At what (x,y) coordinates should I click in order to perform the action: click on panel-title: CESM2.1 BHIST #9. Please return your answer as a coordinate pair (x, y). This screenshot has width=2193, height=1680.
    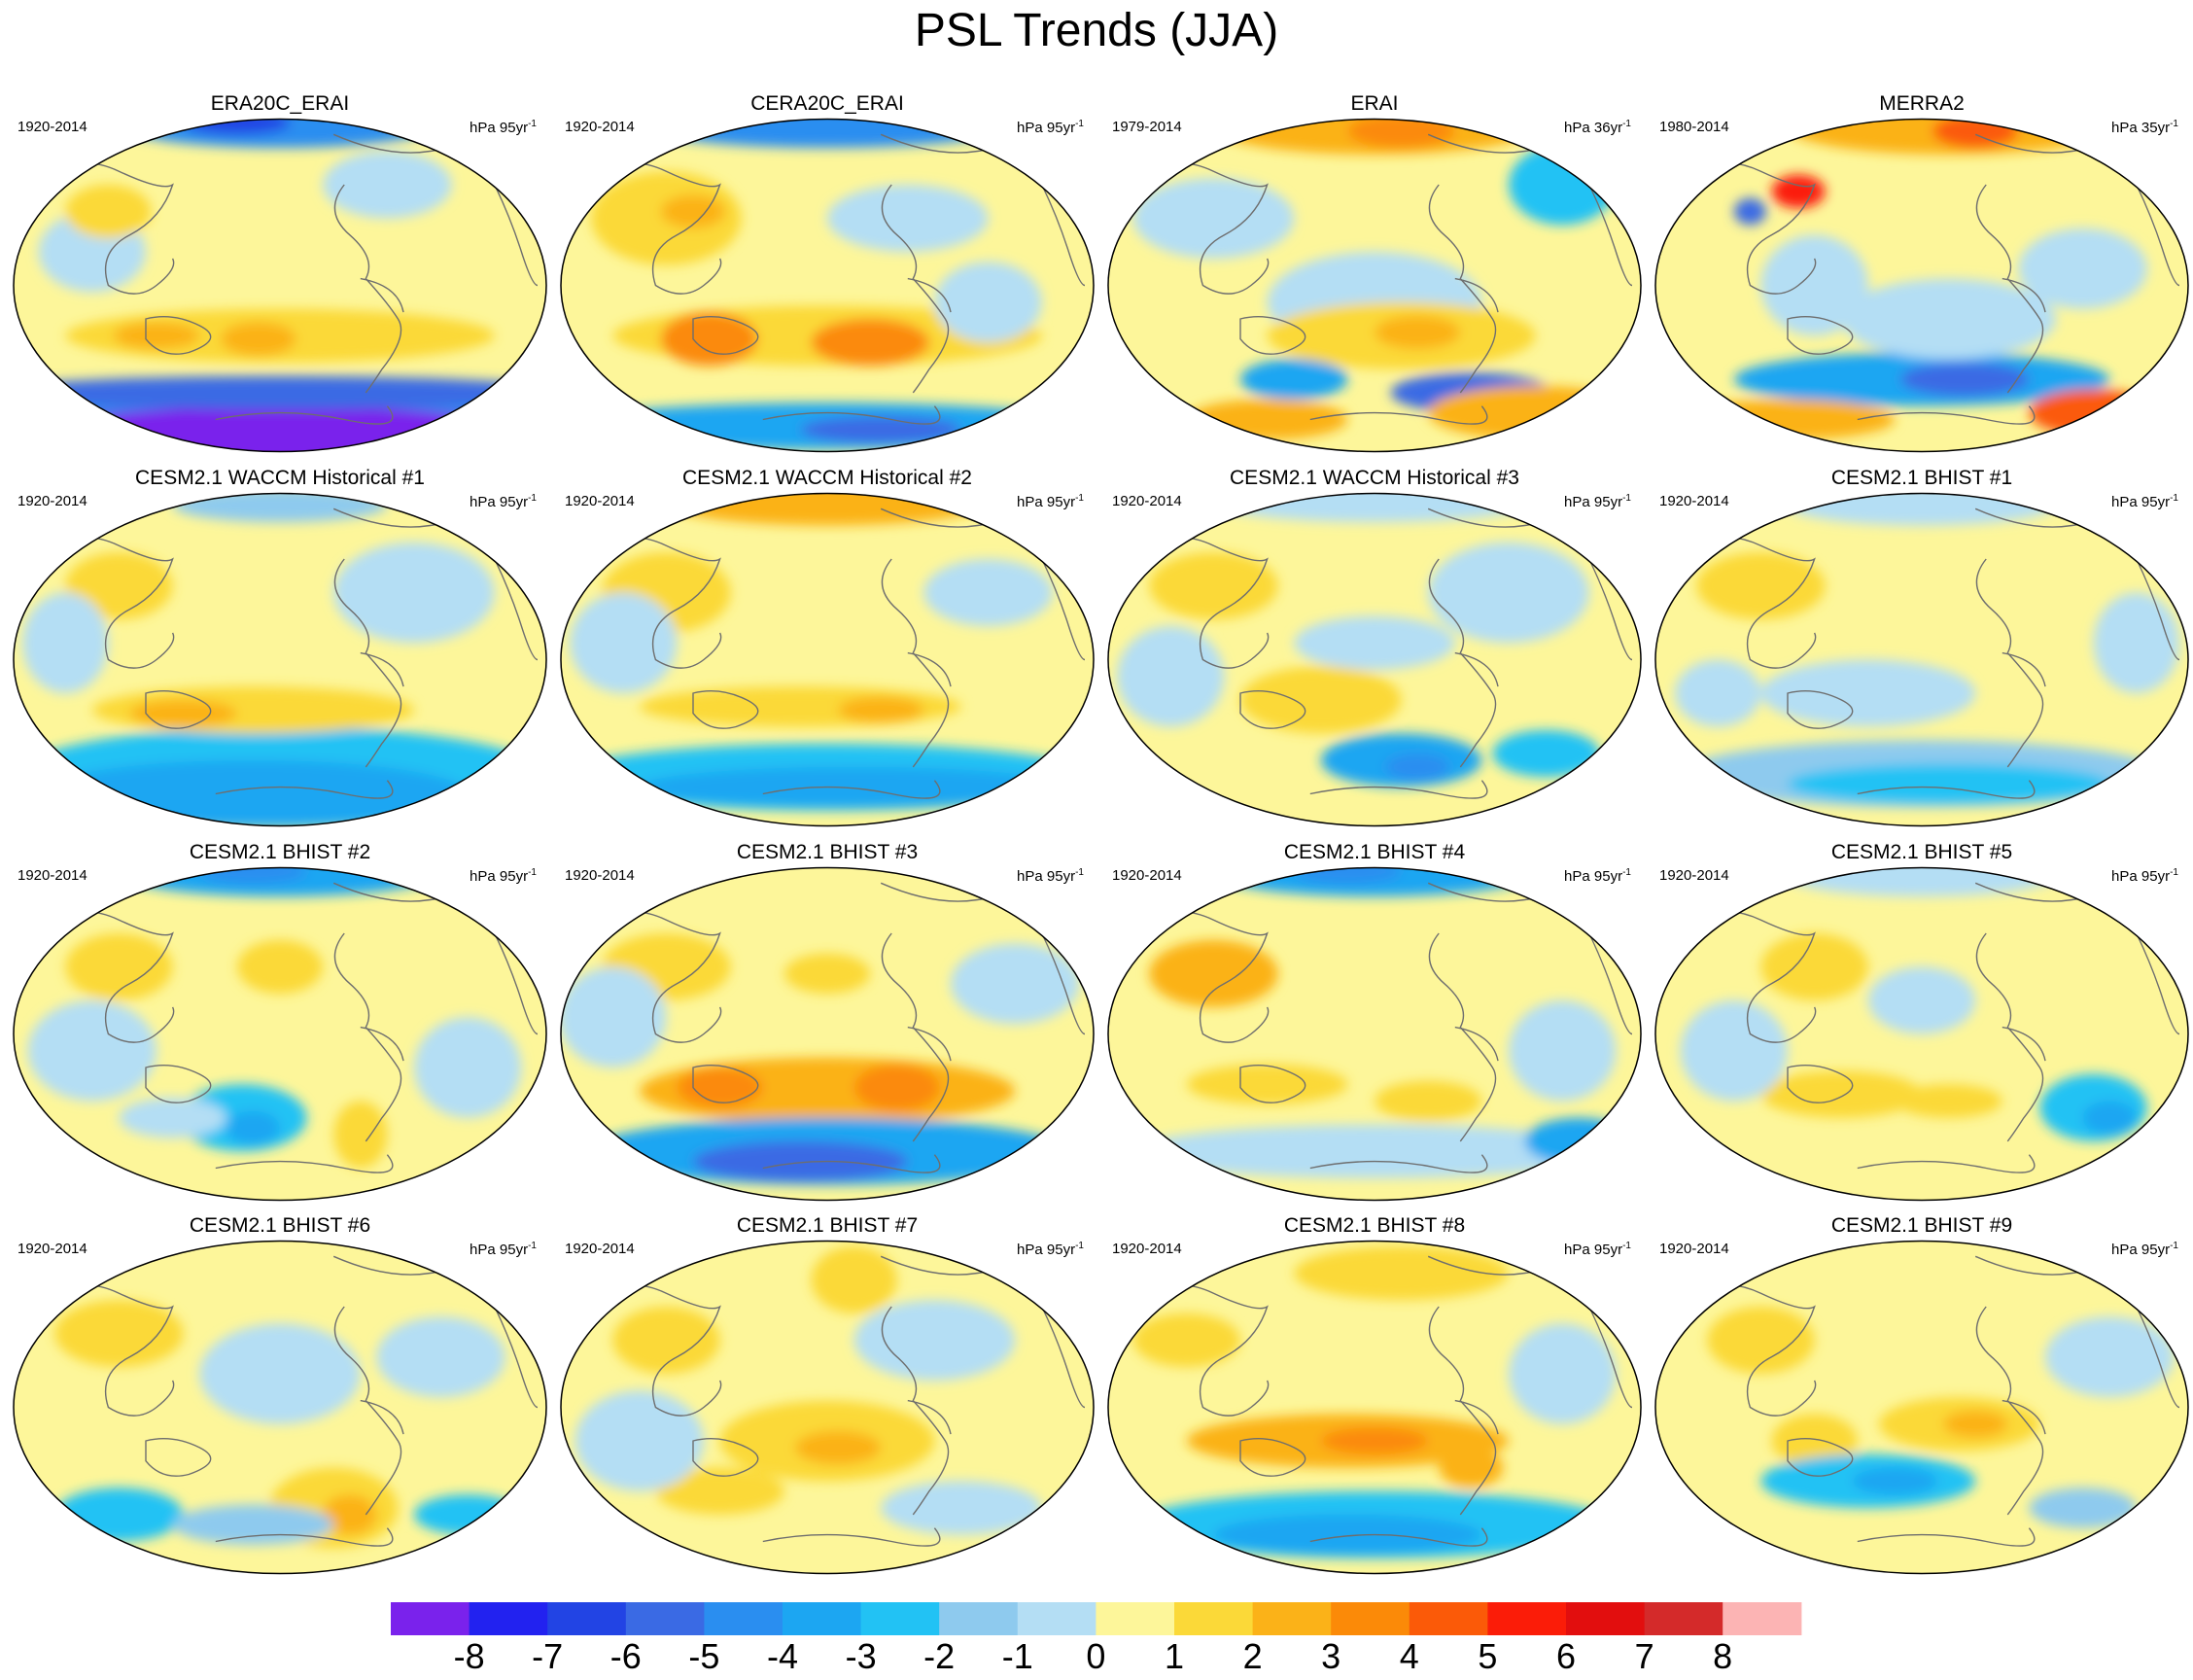
    Looking at the image, I should click on (1921, 1225).